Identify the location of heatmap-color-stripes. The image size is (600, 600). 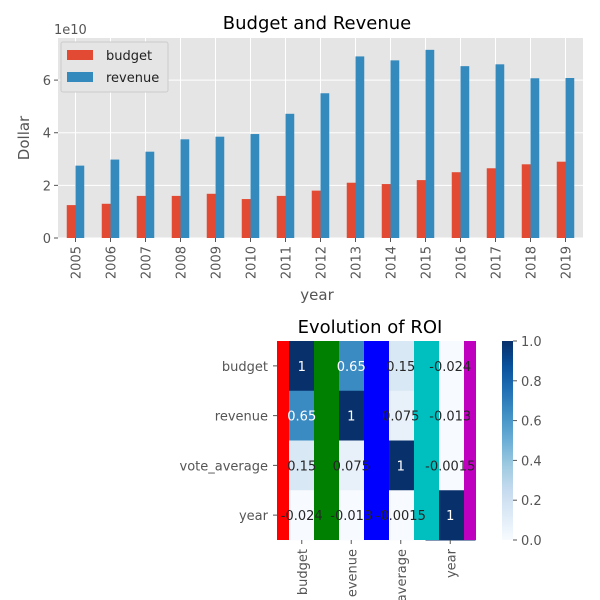
(376, 440).